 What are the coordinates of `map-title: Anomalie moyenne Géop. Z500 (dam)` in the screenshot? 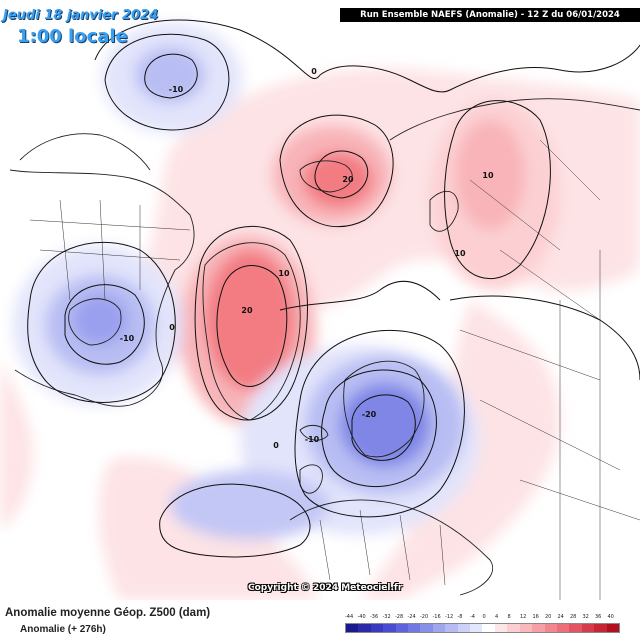 It's located at (108, 613).